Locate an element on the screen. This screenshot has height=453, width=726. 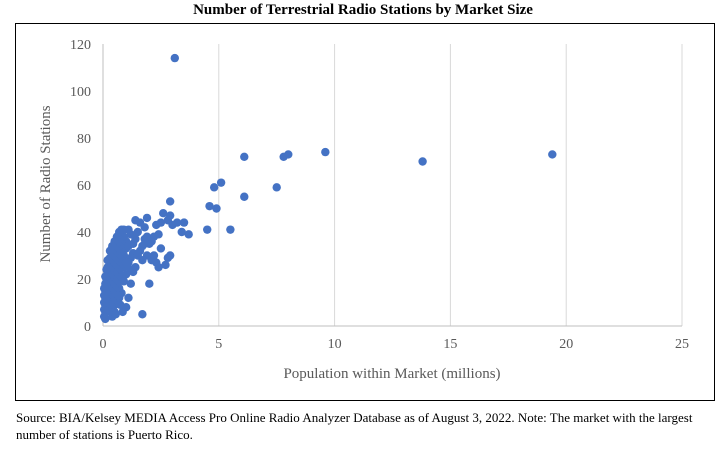
x-tick-label: 10 is located at coordinates (335, 344).